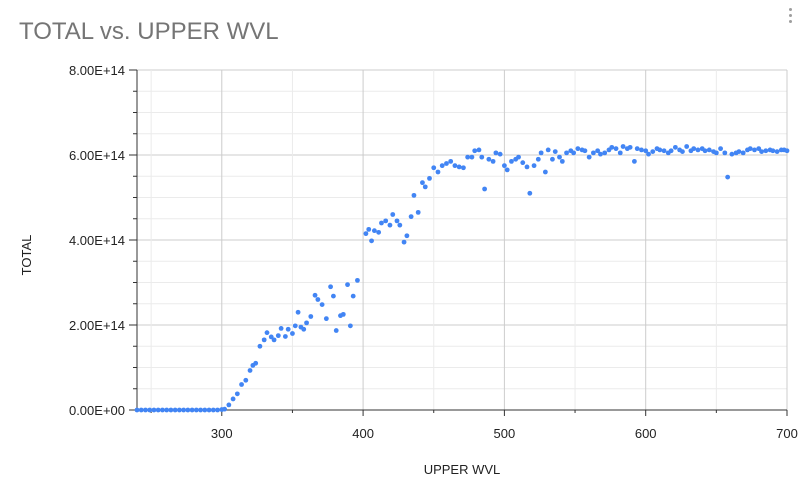 Image resolution: width=808 pixels, height=495 pixels. What do you see at coordinates (26, 255) in the screenshot?
I see `y-axis-title: TOTAL` at bounding box center [26, 255].